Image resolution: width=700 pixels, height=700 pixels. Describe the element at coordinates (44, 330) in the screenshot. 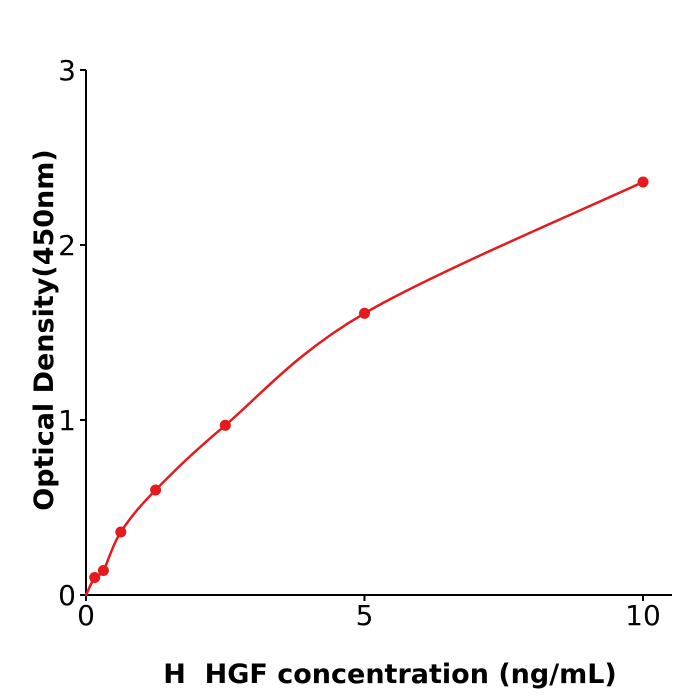

I see `y-axis-label: Optical Density(450nm)` at that location.